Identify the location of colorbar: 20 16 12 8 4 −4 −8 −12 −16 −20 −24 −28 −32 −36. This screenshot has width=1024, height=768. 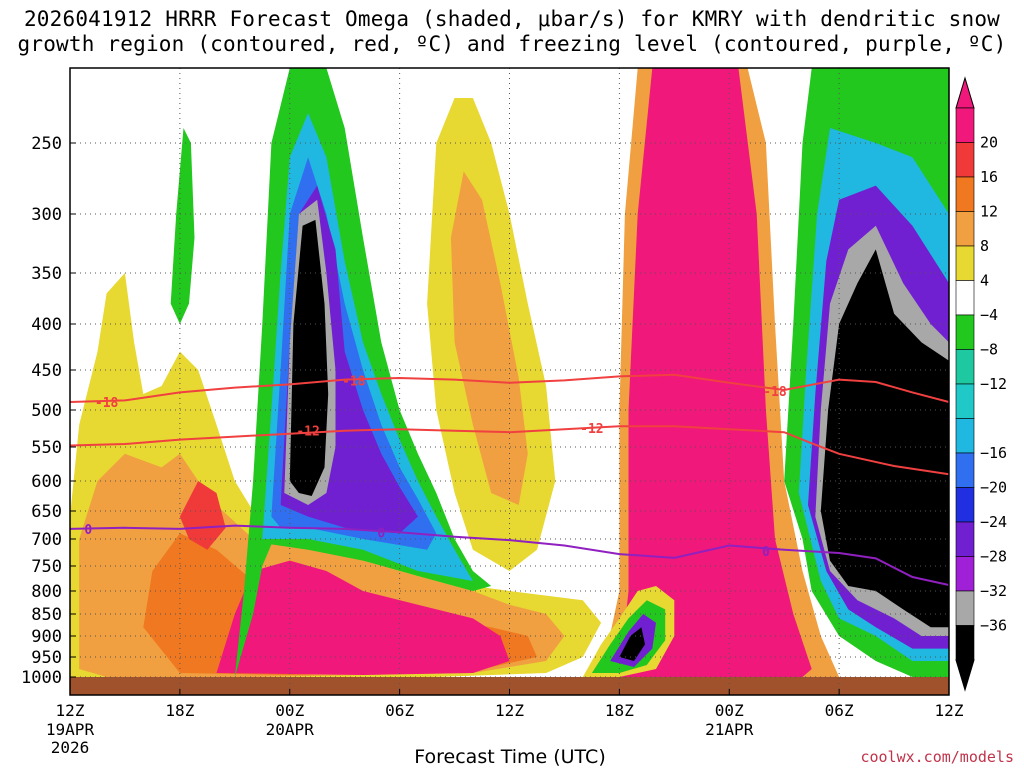
(981, 384).